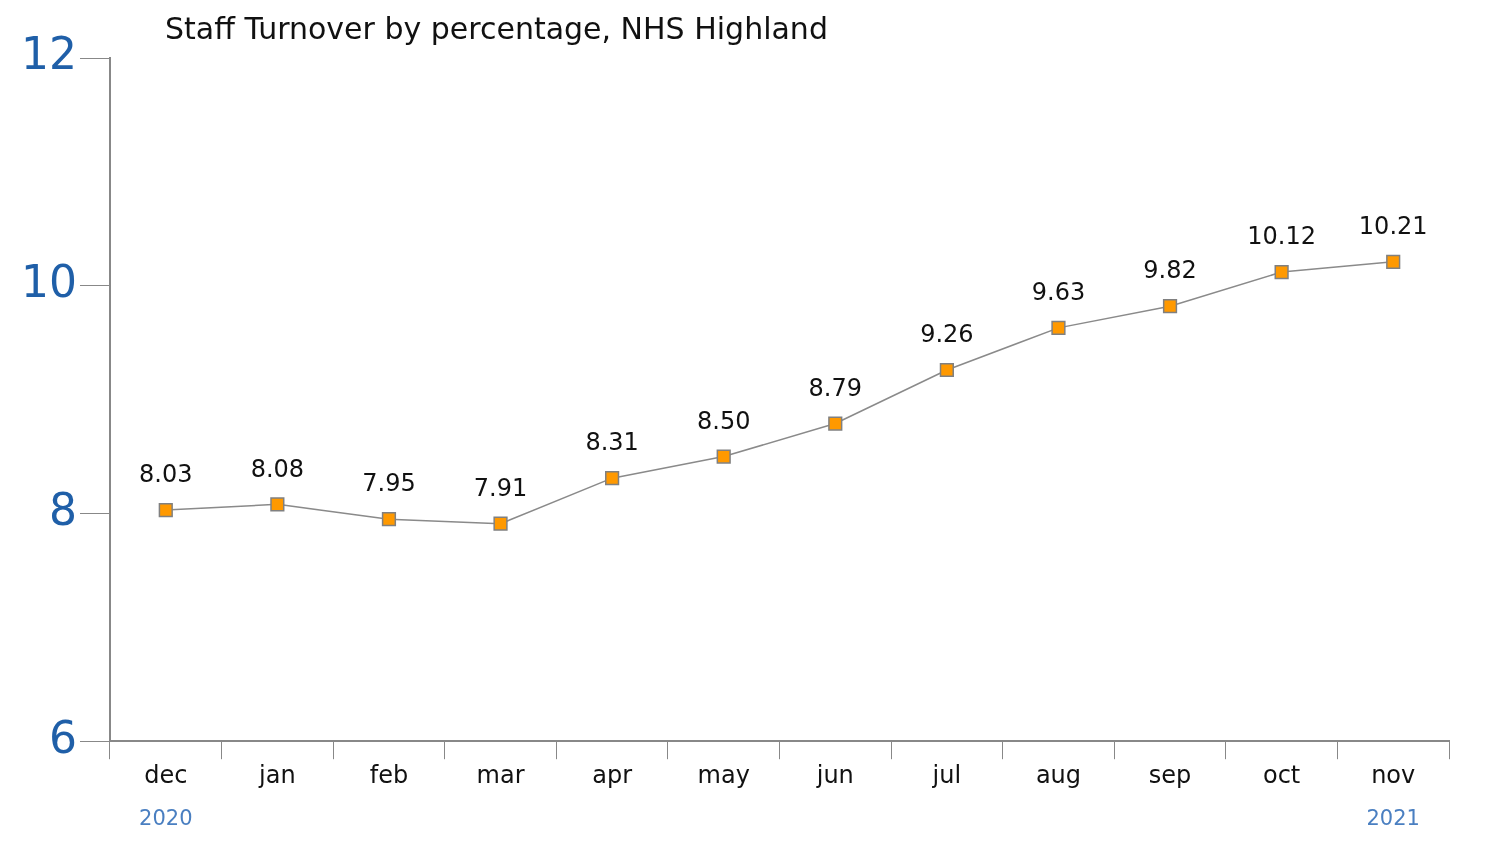  I want to click on y-tick-label: 6, so click(62, 737).